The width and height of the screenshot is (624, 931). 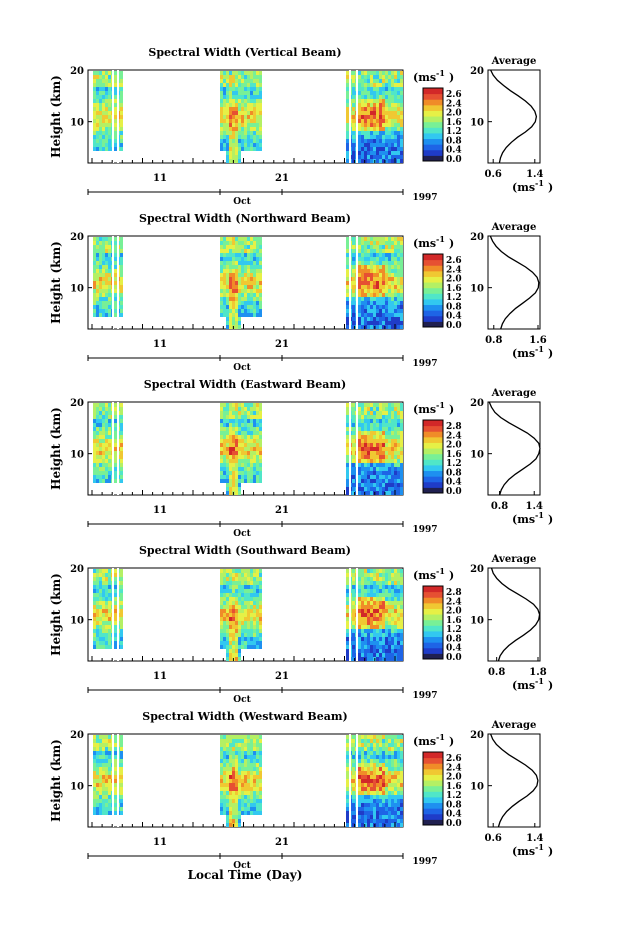 I want to click on average-x-label-close: ), so click(x=550, y=519).